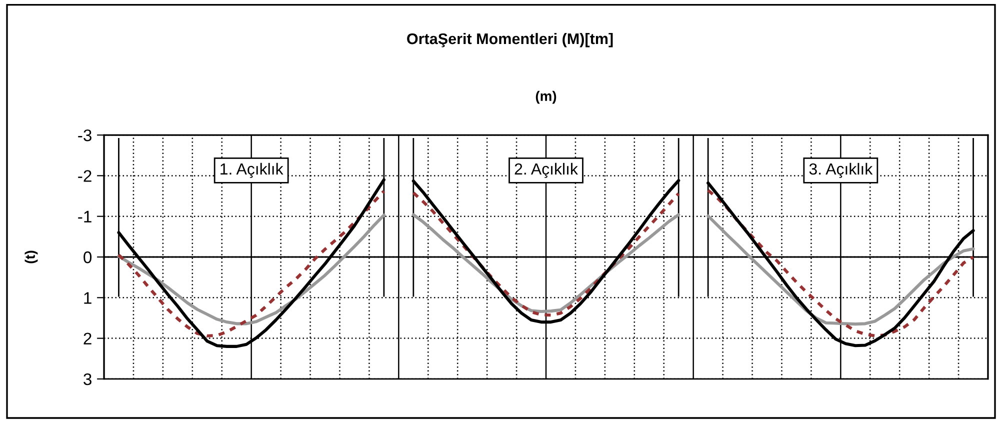 This screenshot has height=422, width=1000. What do you see at coordinates (88, 338) in the screenshot?
I see `y-tick-label: 2` at bounding box center [88, 338].